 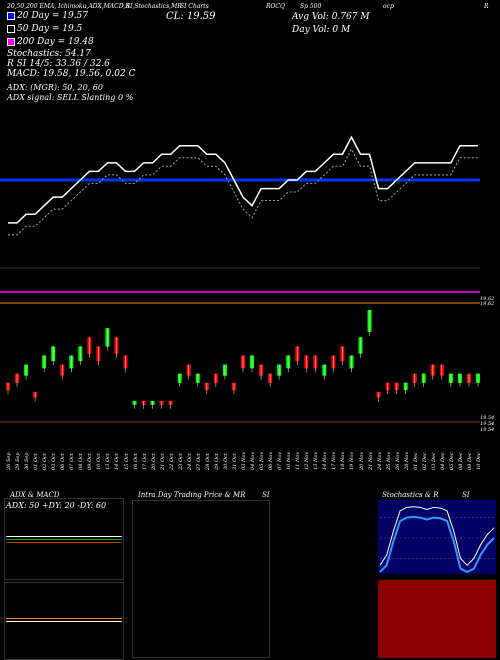 I want to click on rsi-label: R SI 14/5: 33.36 / 32.6, so click(x=58, y=64).